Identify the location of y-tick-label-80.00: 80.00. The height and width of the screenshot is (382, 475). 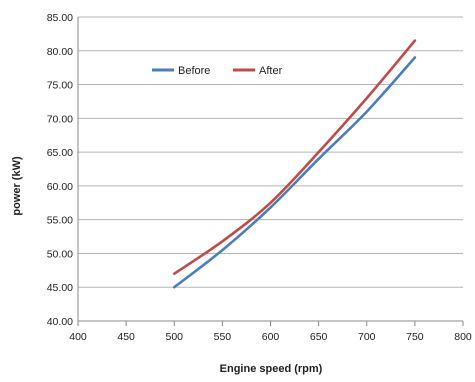
(60, 52).